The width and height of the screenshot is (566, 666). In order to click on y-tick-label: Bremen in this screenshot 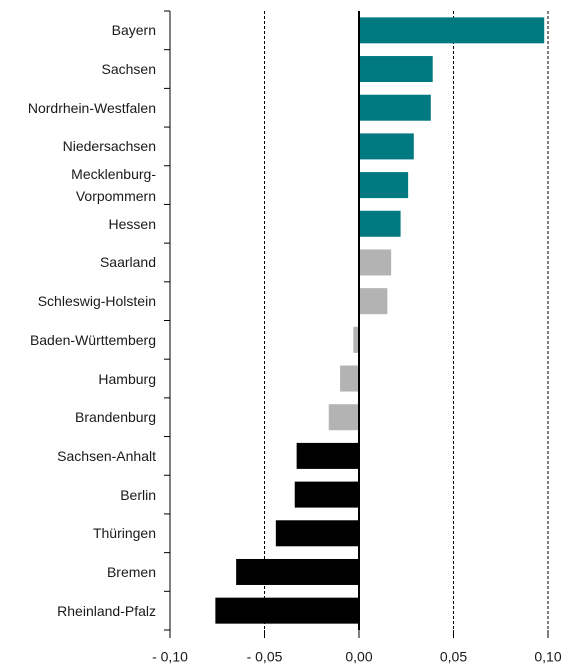, I will do `click(131, 571)`.